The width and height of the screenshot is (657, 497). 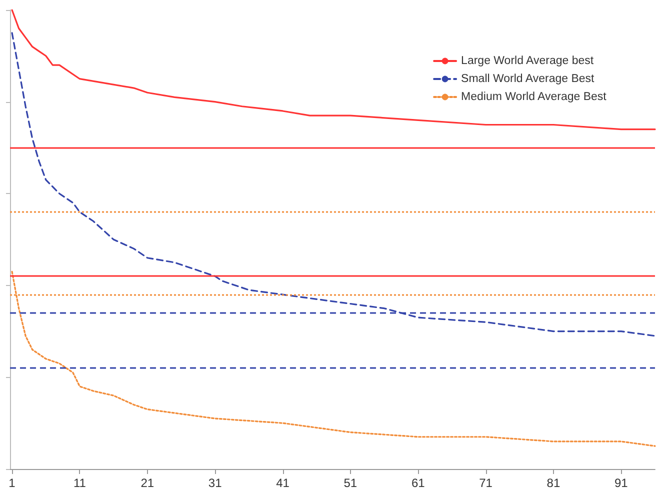 I want to click on x-tick-label: 11, so click(x=79, y=483).